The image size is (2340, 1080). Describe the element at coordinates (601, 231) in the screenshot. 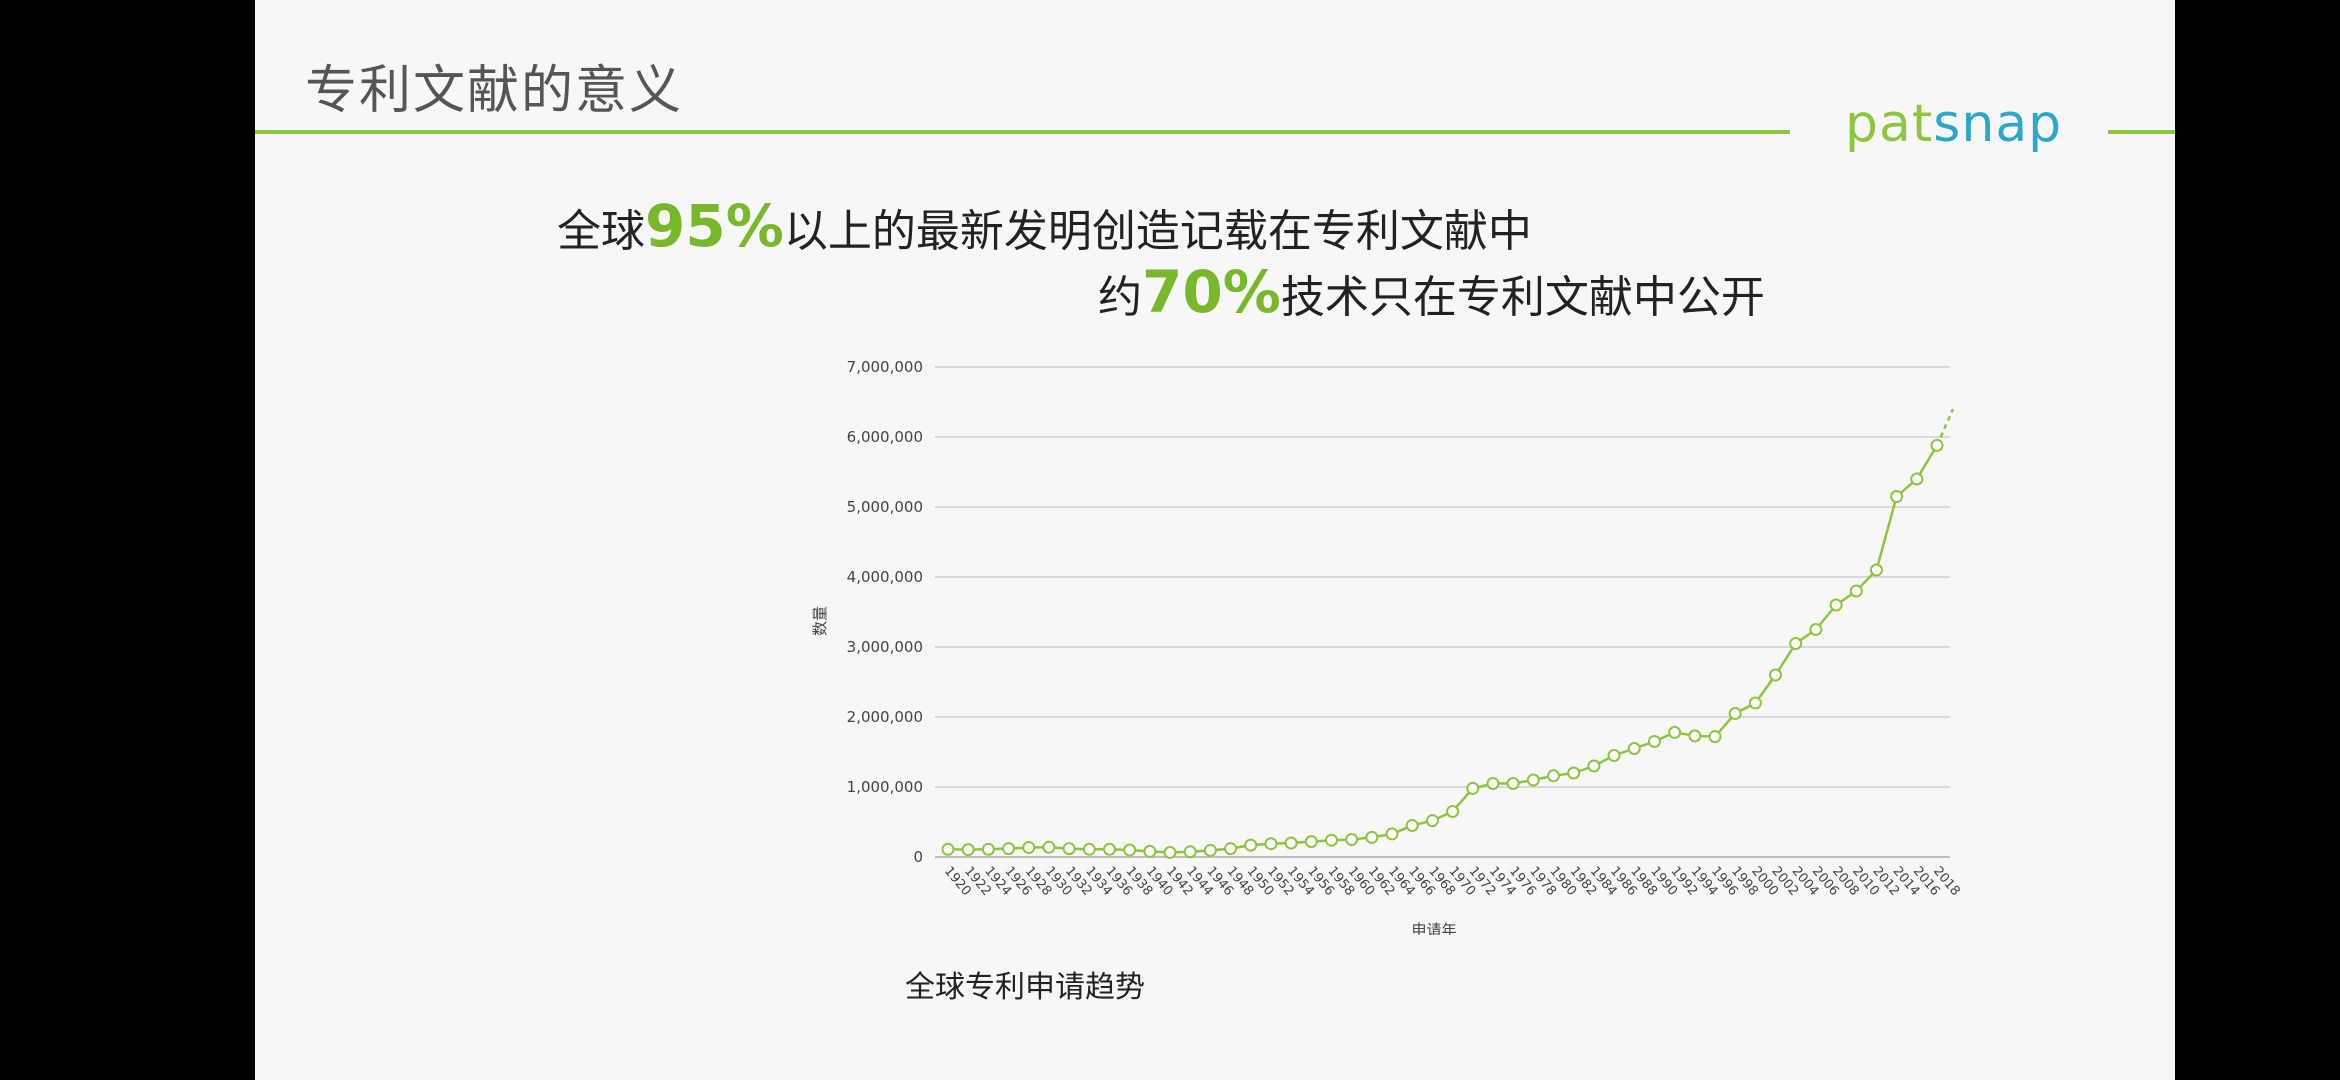

I see `headline-95-pre: 全球` at that location.